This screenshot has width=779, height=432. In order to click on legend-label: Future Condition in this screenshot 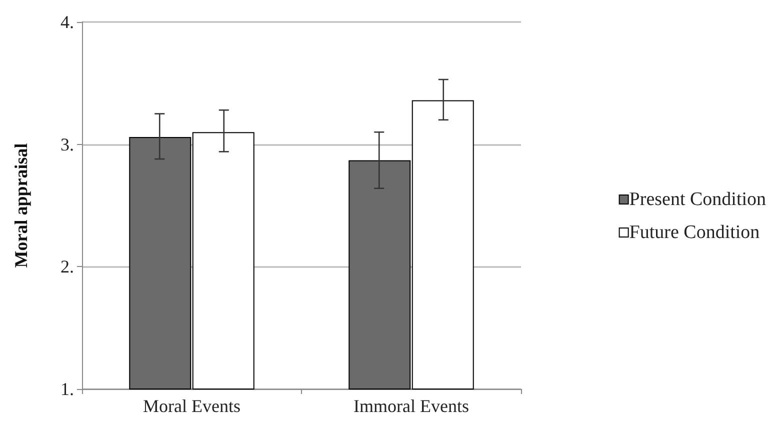, I will do `click(694, 232)`.